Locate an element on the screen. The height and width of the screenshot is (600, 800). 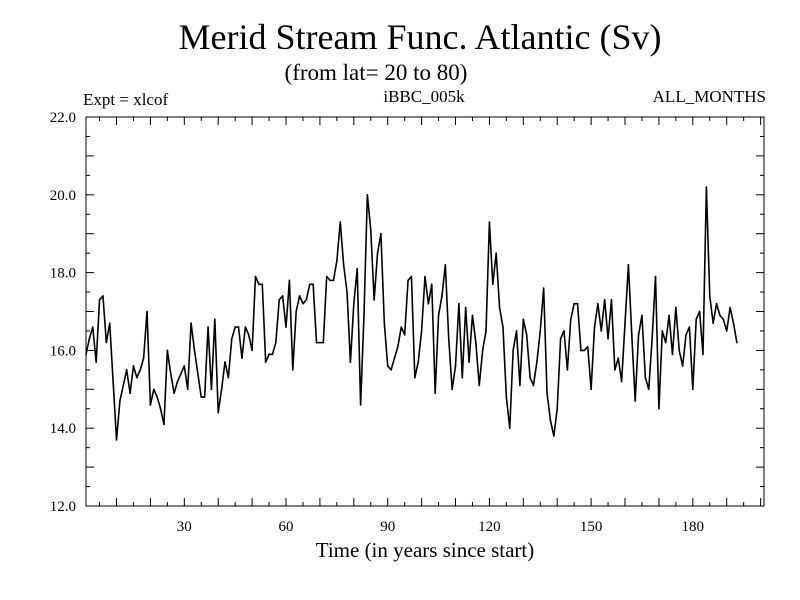
y-tick-label: 14.0 is located at coordinates (63, 429).